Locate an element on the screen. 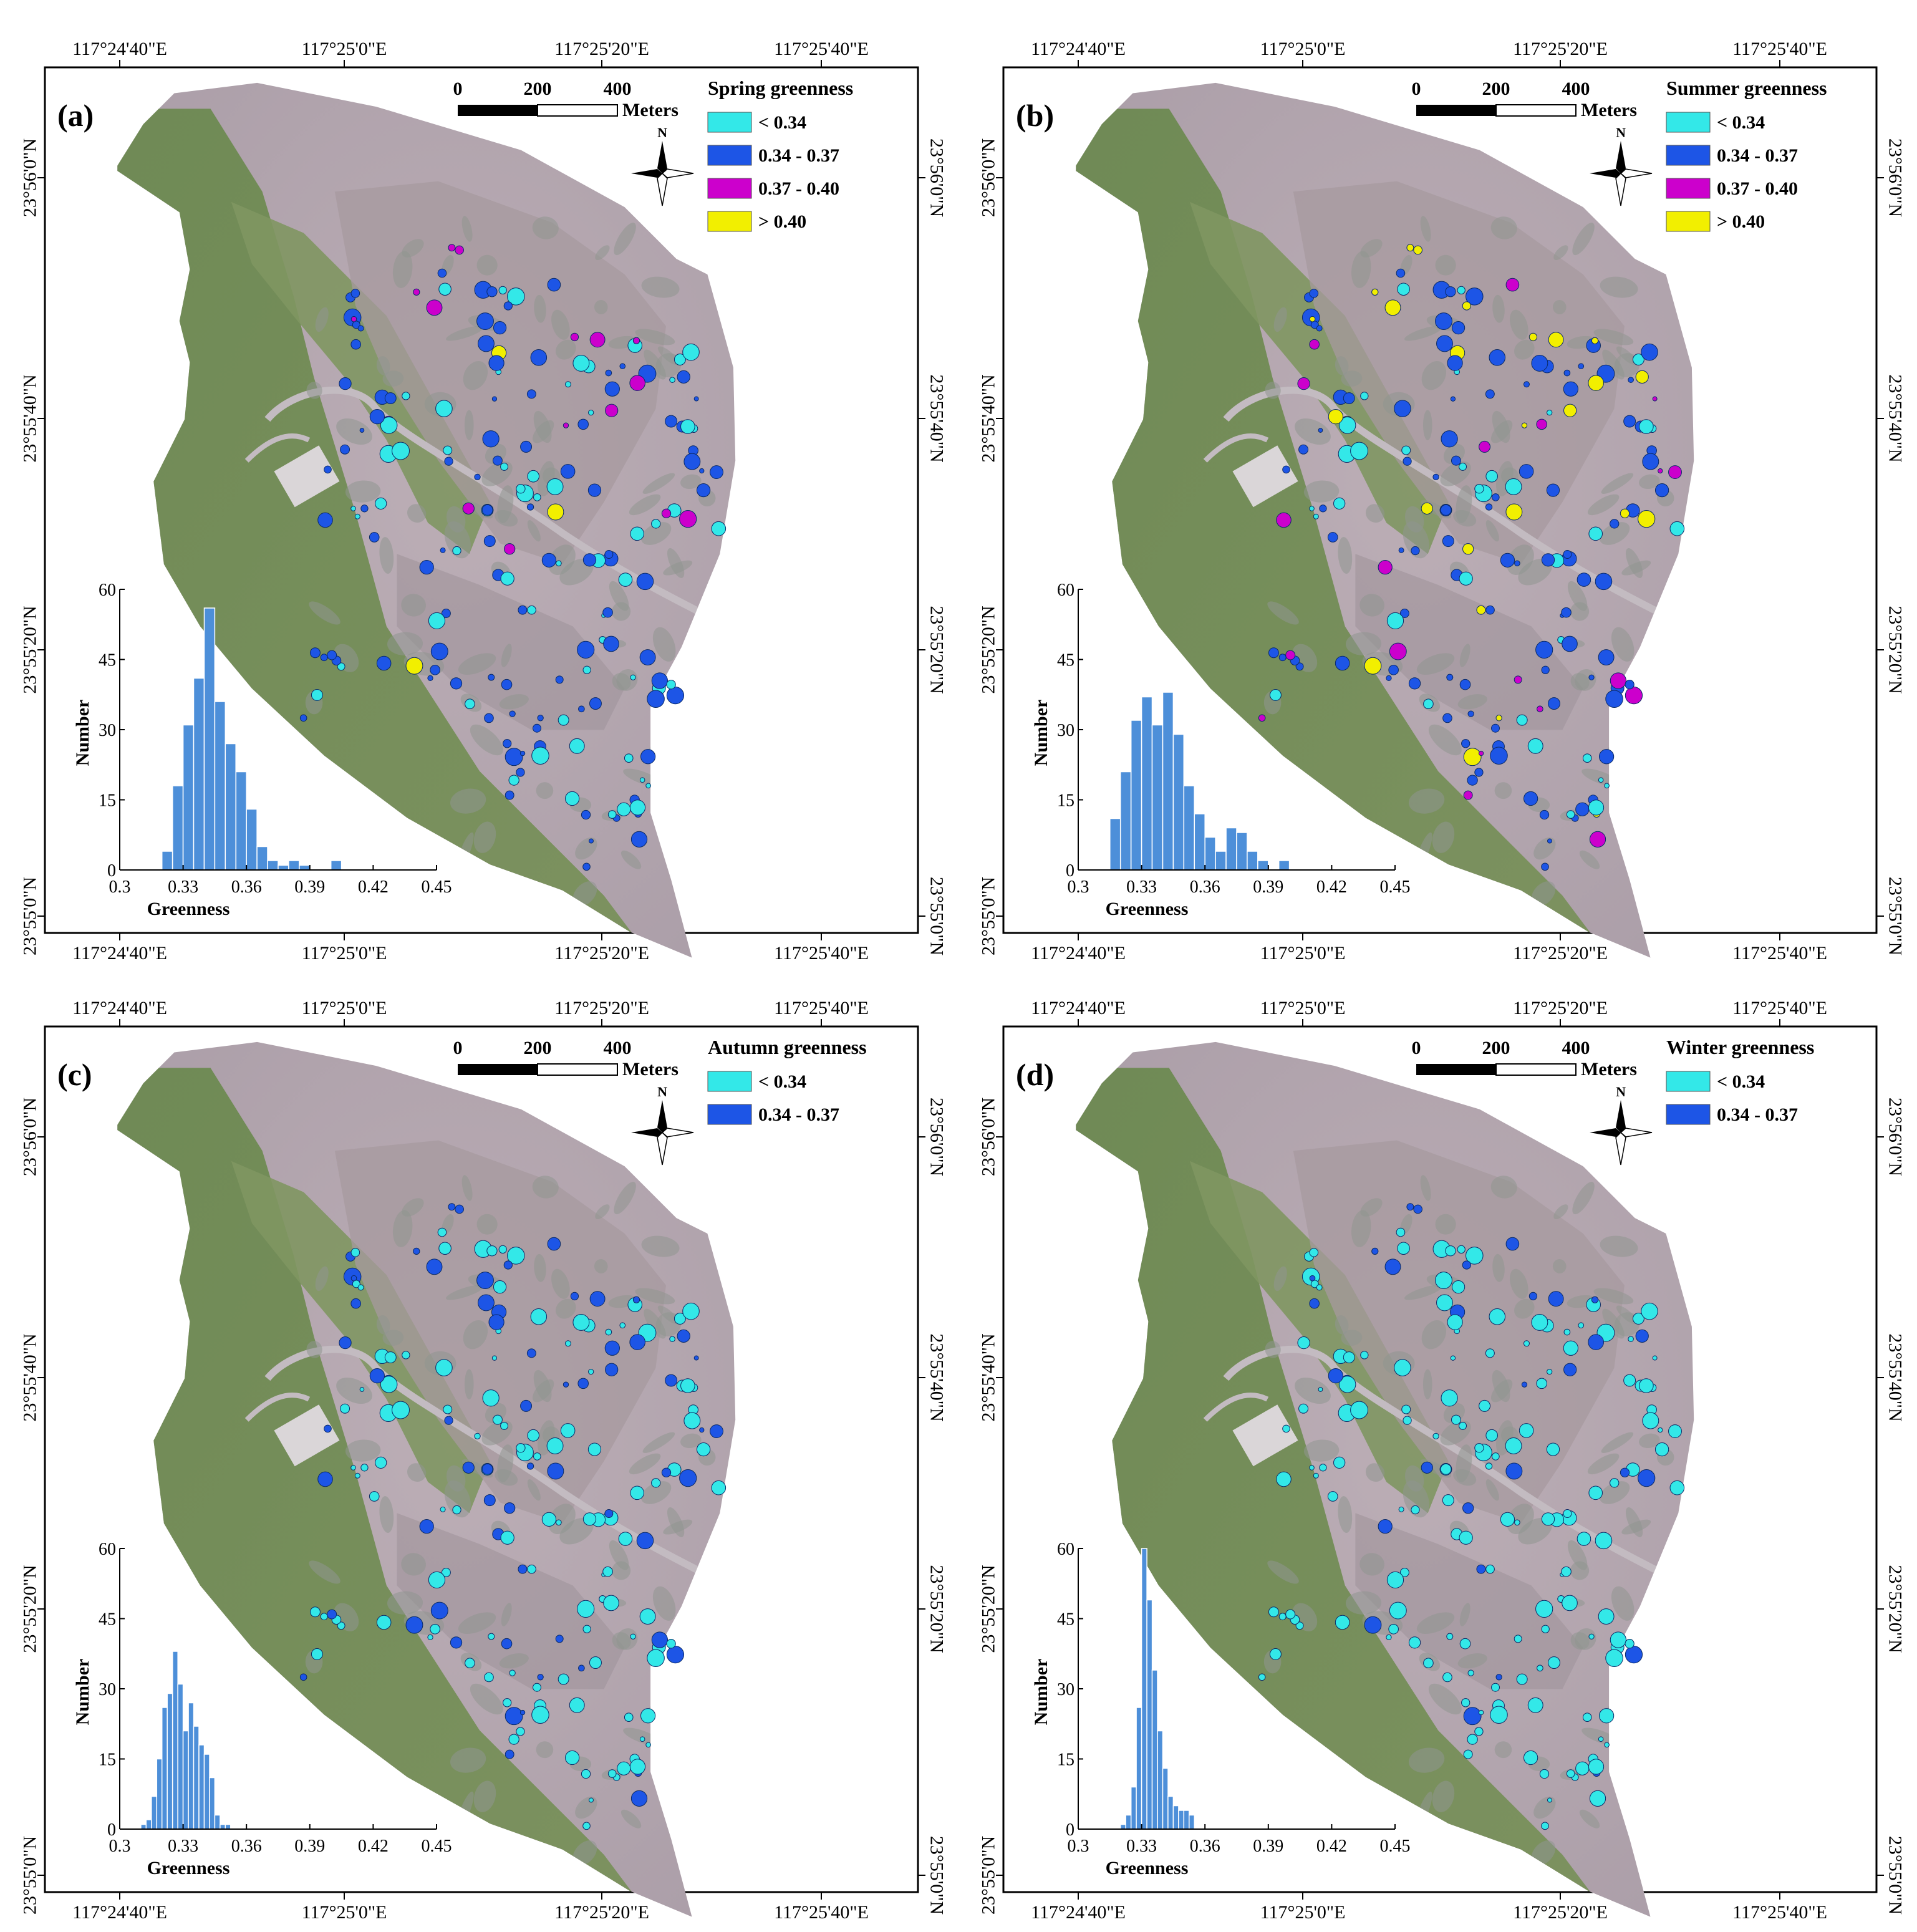  legend-swatch is located at coordinates (729, 188).